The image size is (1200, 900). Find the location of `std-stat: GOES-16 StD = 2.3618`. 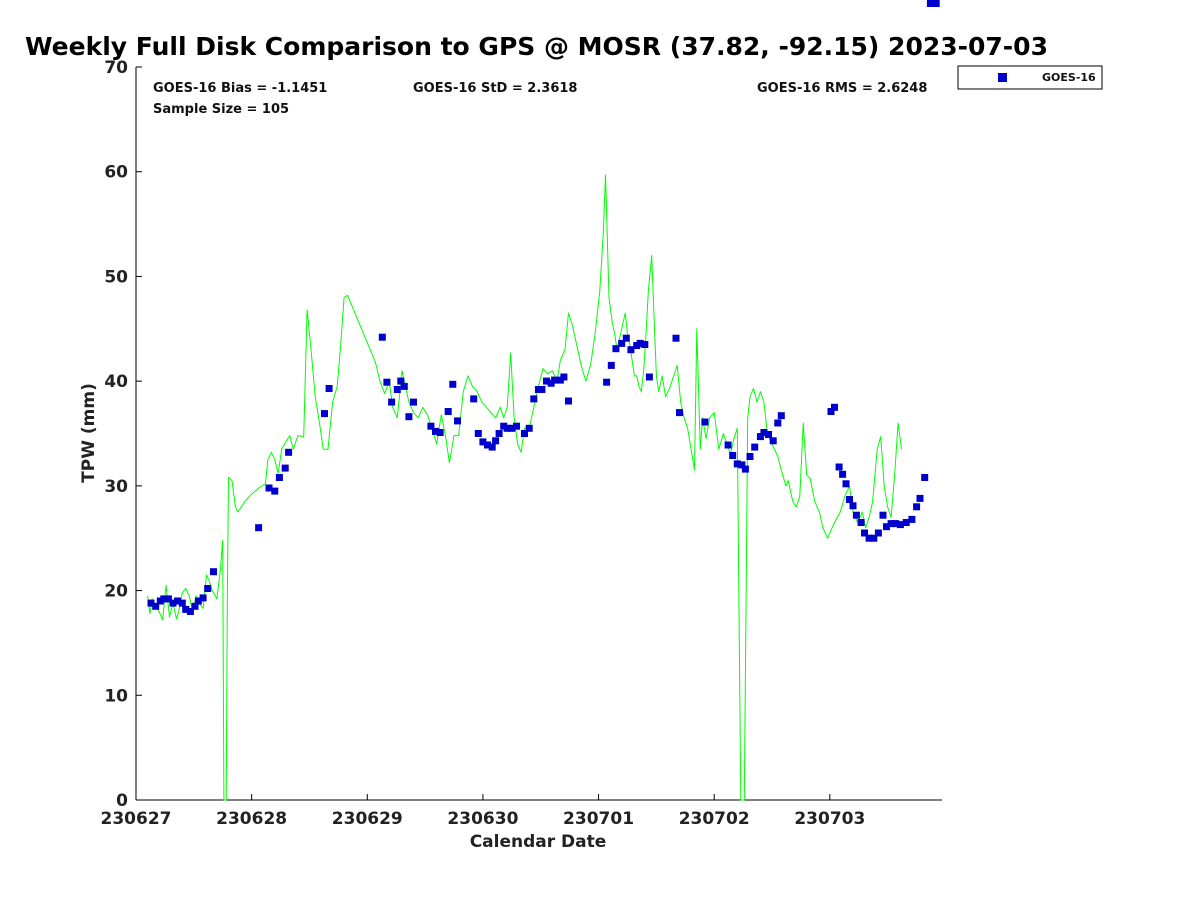

std-stat: GOES-16 StD = 2.3618 is located at coordinates (495, 88).